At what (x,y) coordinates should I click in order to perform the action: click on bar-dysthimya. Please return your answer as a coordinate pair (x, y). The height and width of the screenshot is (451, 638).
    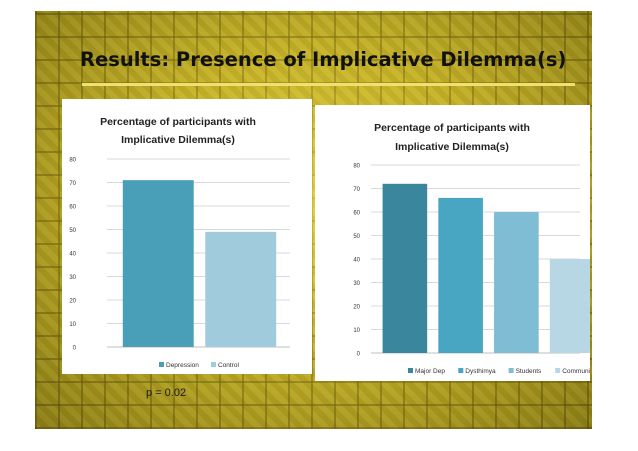
    Looking at the image, I should click on (460, 275).